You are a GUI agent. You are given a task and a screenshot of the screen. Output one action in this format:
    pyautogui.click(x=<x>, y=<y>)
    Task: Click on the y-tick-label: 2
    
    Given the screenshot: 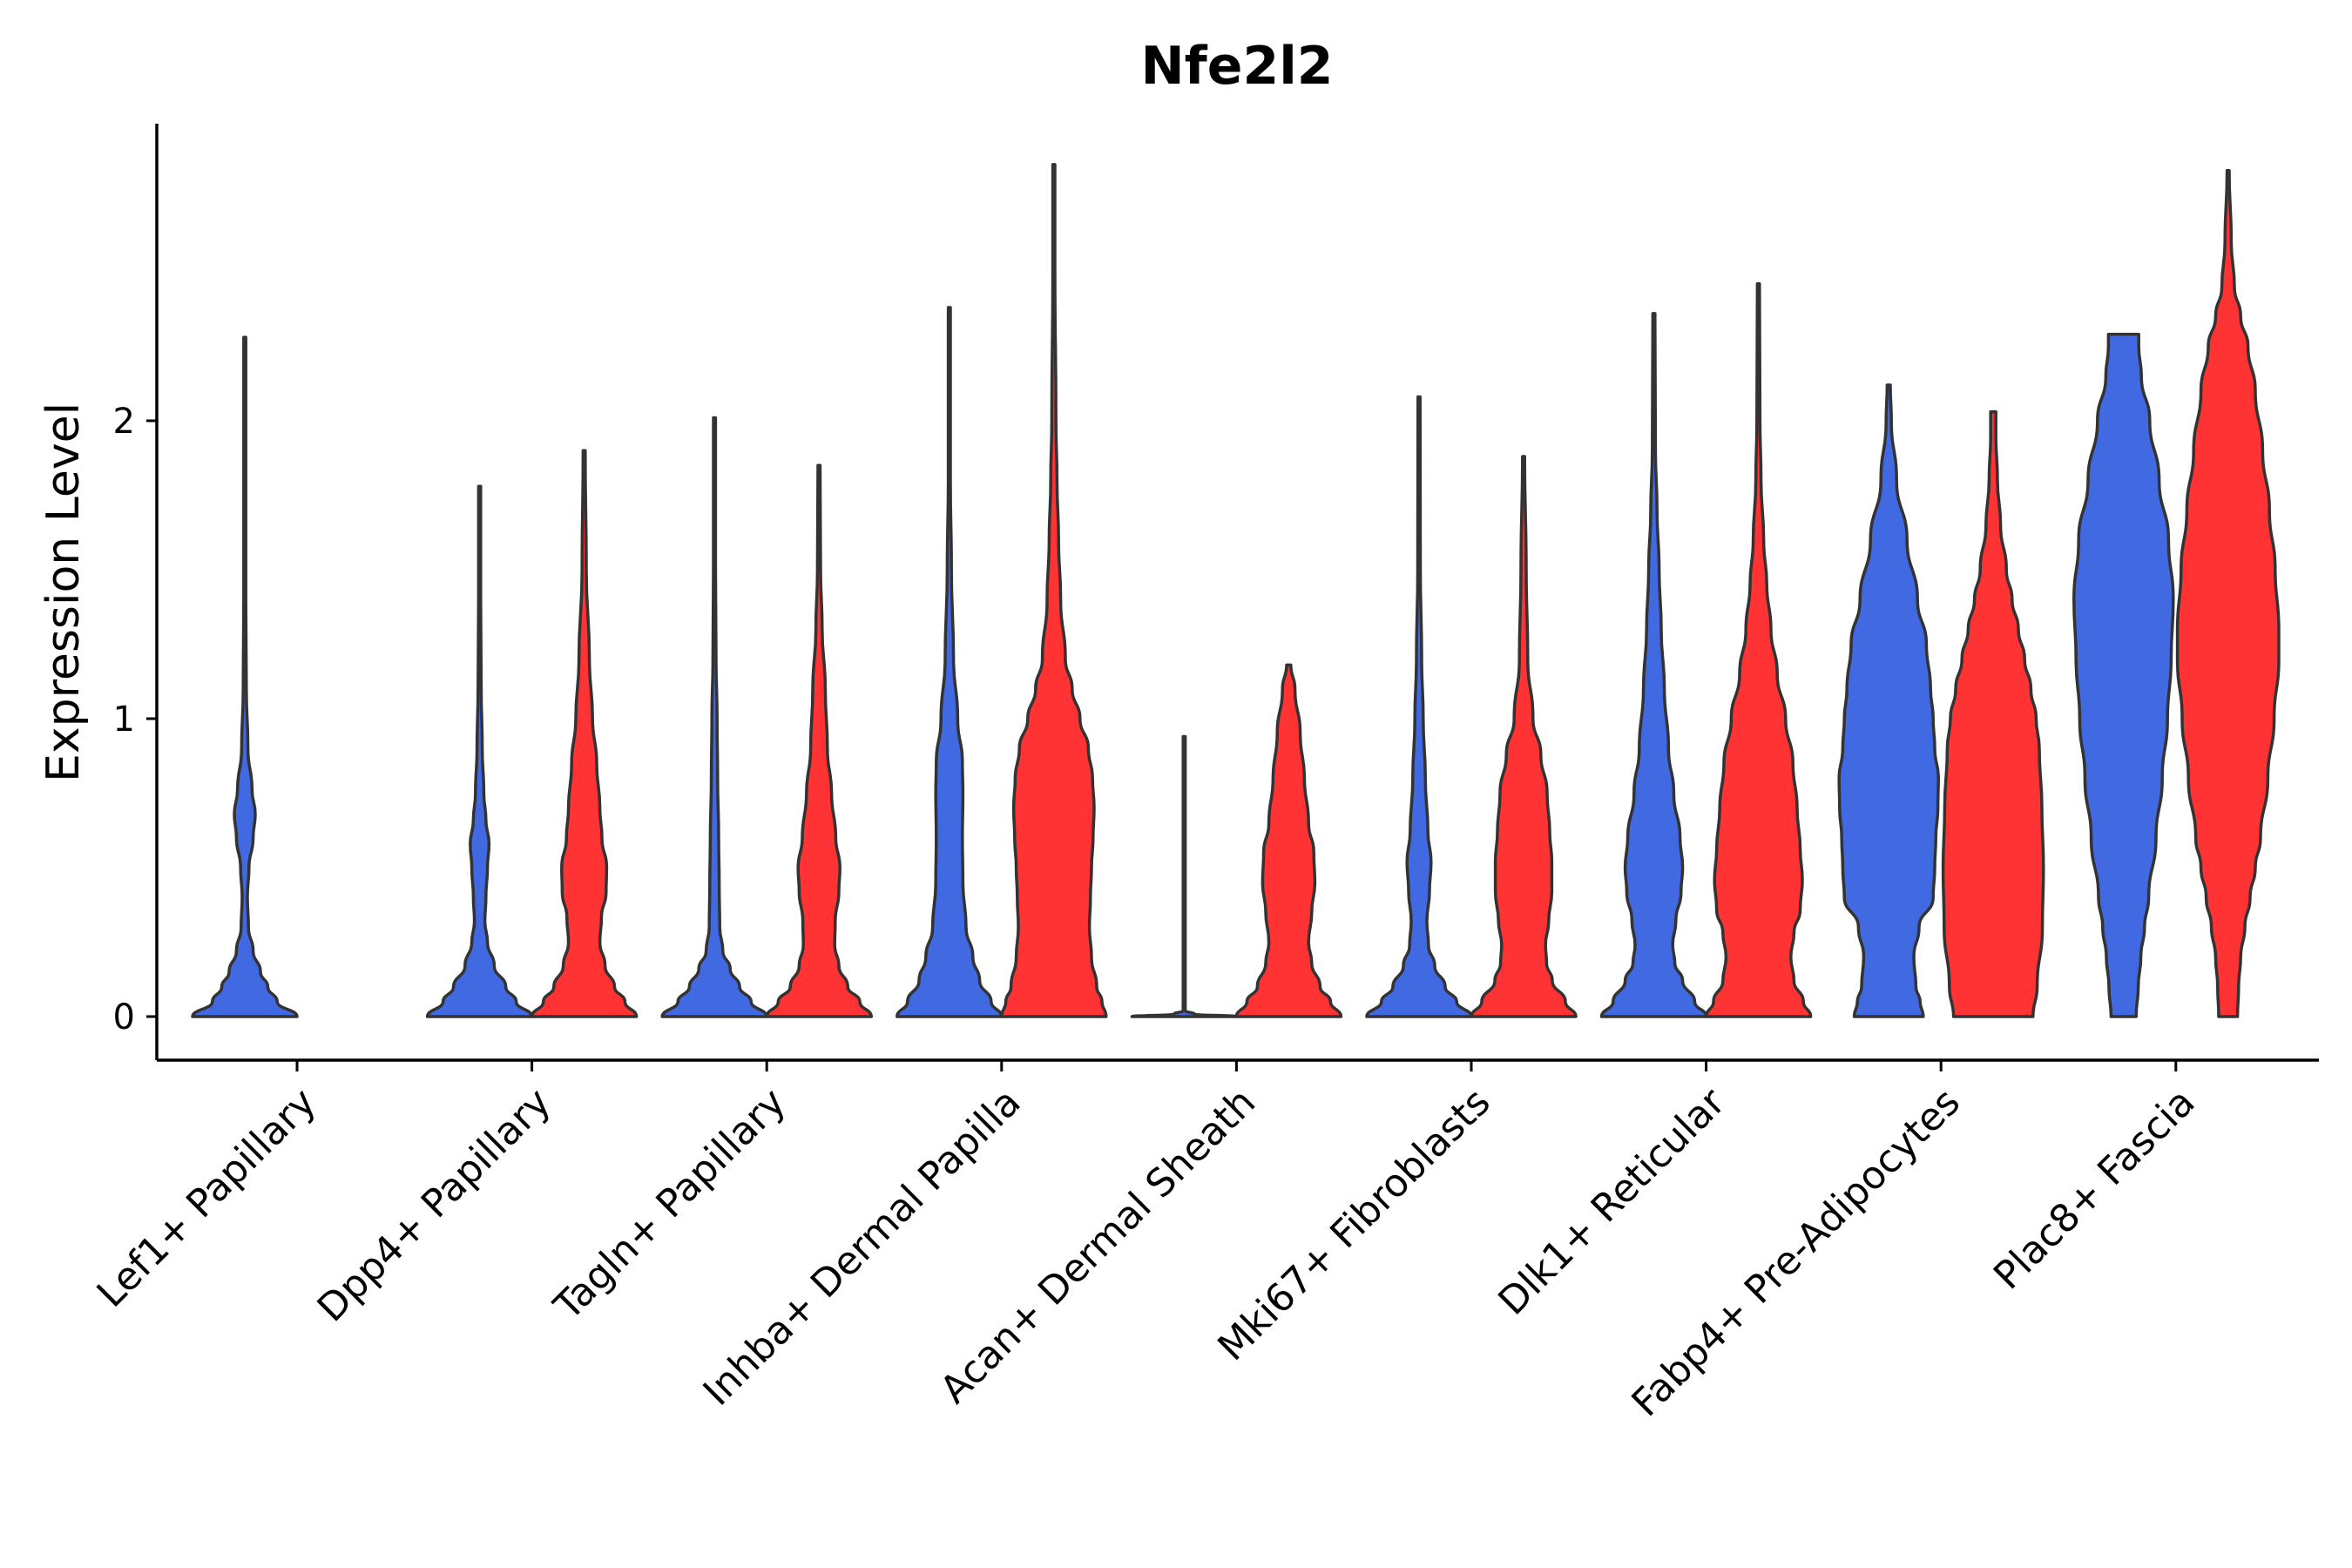 What is the action you would take?
    pyautogui.click(x=124, y=422)
    